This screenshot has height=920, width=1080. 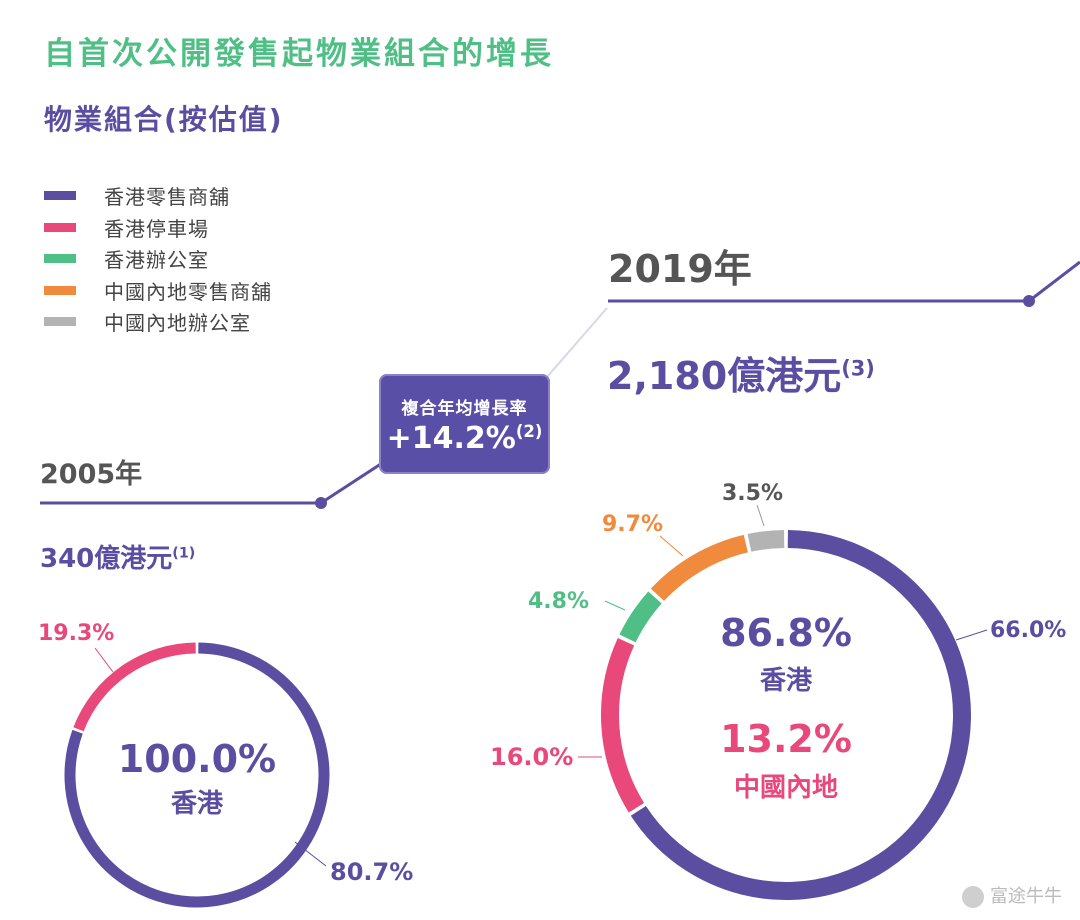 I want to click on donut-center-value: 100.0%, so click(x=197, y=759).